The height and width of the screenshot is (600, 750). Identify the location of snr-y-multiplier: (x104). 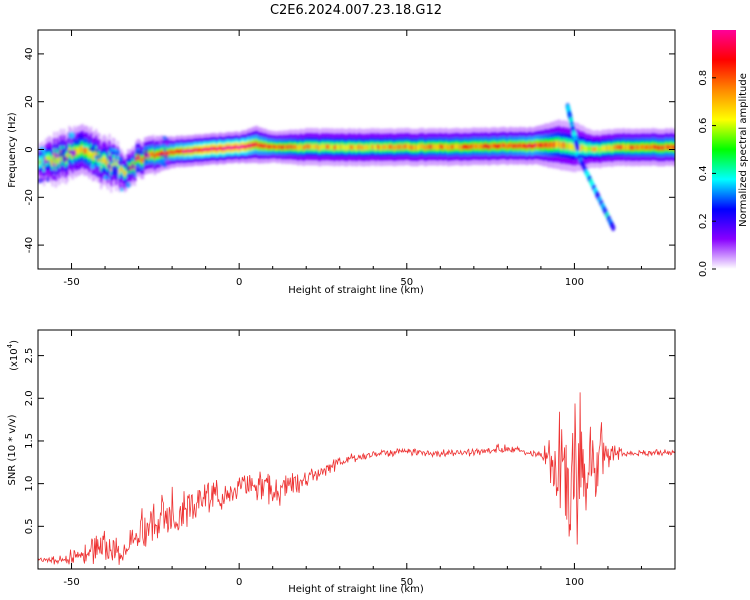
(13, 355).